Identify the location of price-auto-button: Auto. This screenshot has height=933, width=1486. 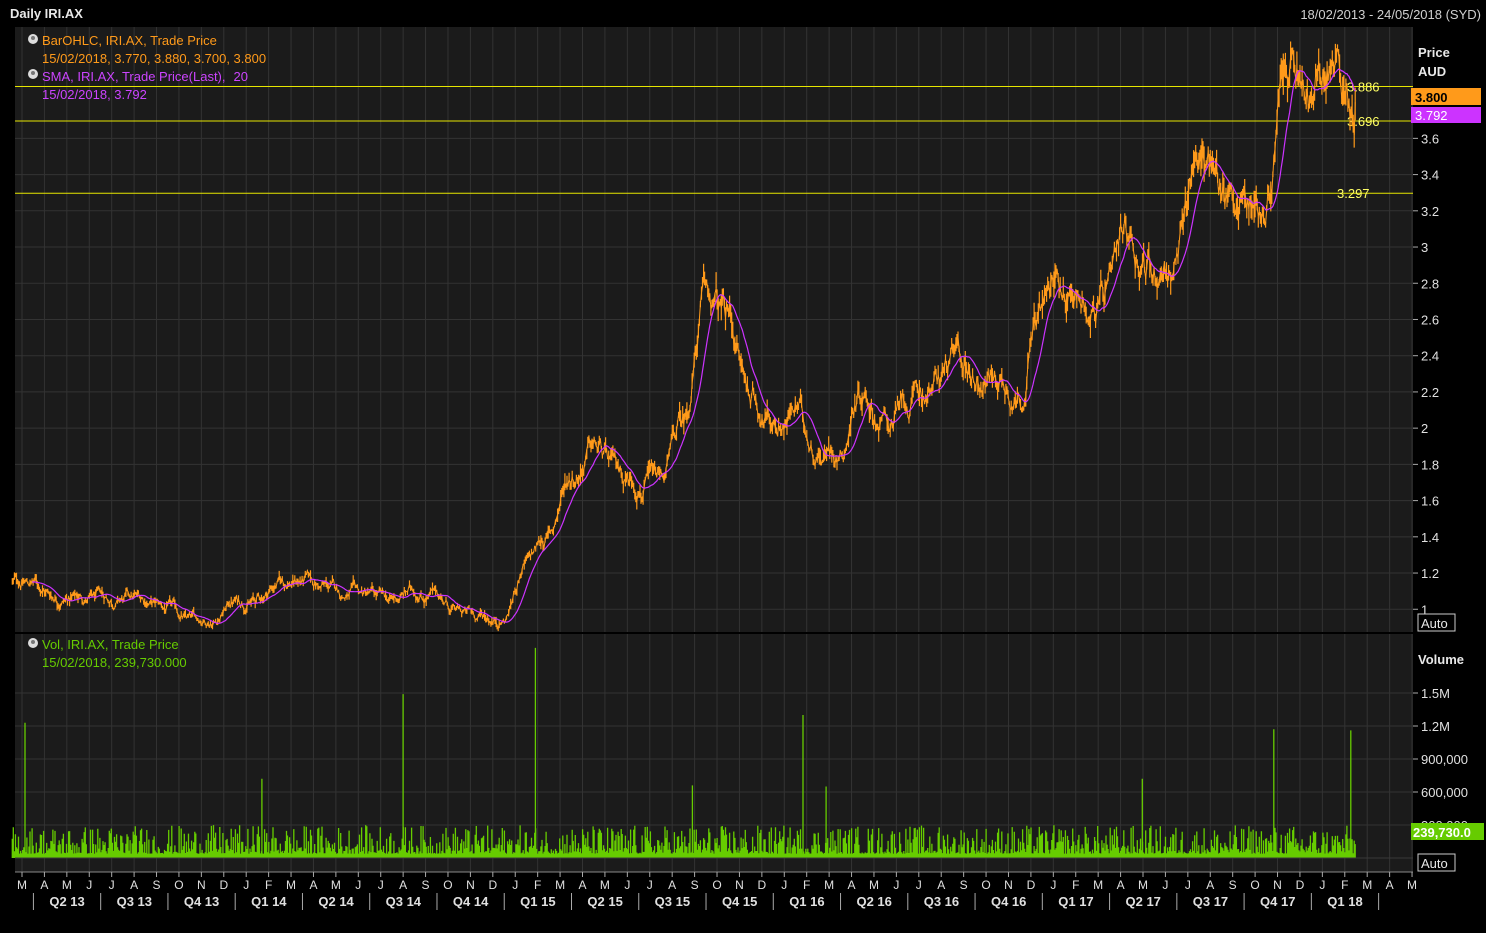
(1434, 623).